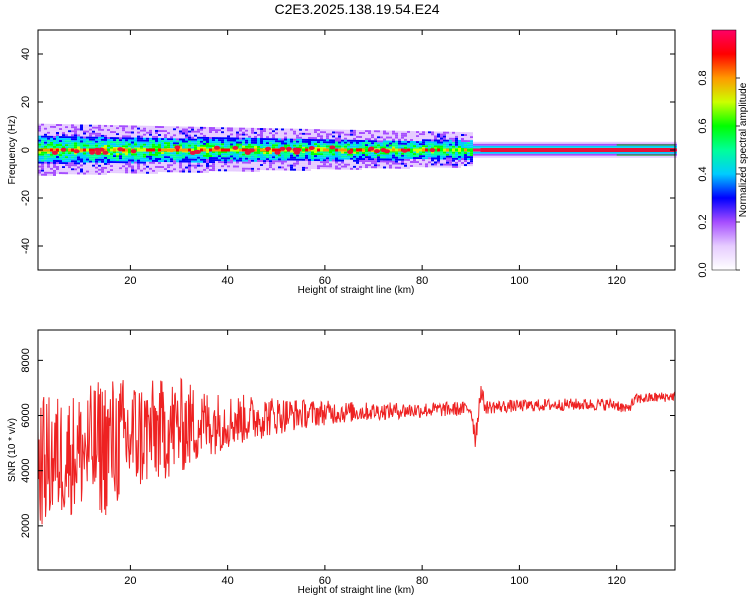 The width and height of the screenshot is (750, 600). Describe the element at coordinates (743, 149) in the screenshot. I see `colorbar-label: Normalized spectral amplitude` at that location.